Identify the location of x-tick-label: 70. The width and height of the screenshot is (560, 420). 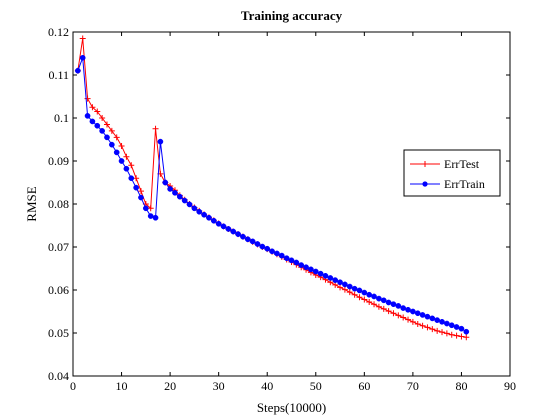
(413, 386).